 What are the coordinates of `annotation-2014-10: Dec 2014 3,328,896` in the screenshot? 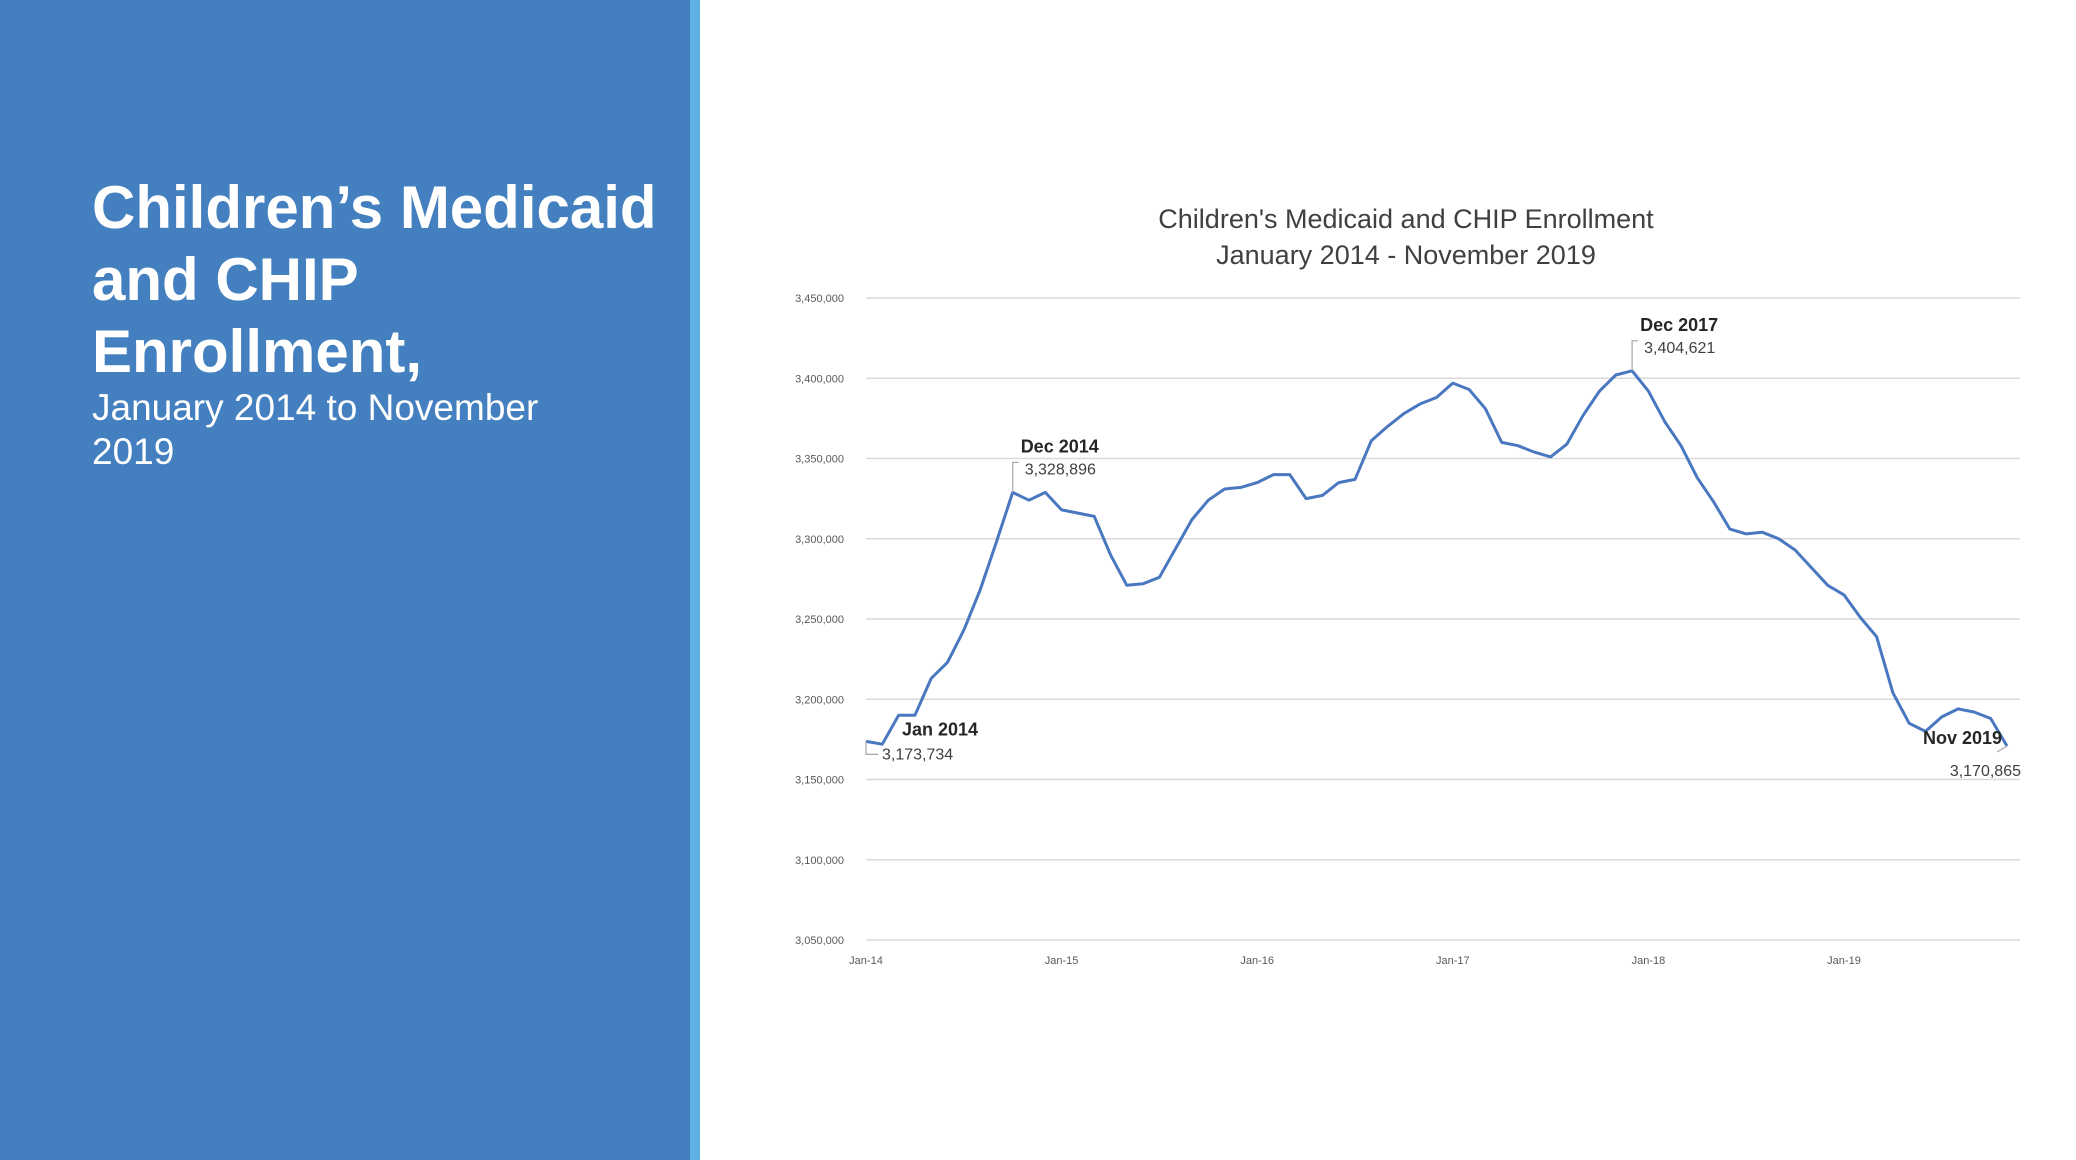 It's located at (1055, 464).